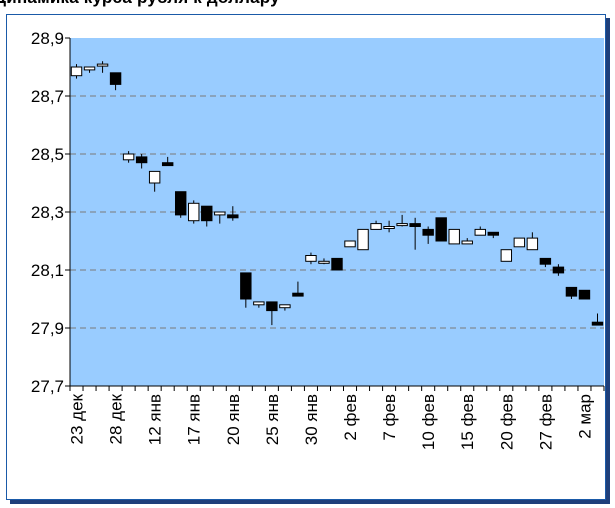 The image size is (615, 508). What do you see at coordinates (506, 422) in the screenshot?
I see `x-tick-label: 20 фев` at bounding box center [506, 422].